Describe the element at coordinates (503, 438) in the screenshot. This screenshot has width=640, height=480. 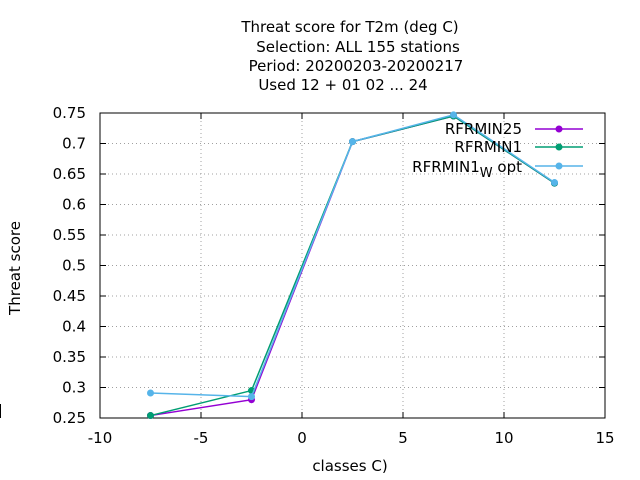
I see `x-tick-label: 10` at that location.